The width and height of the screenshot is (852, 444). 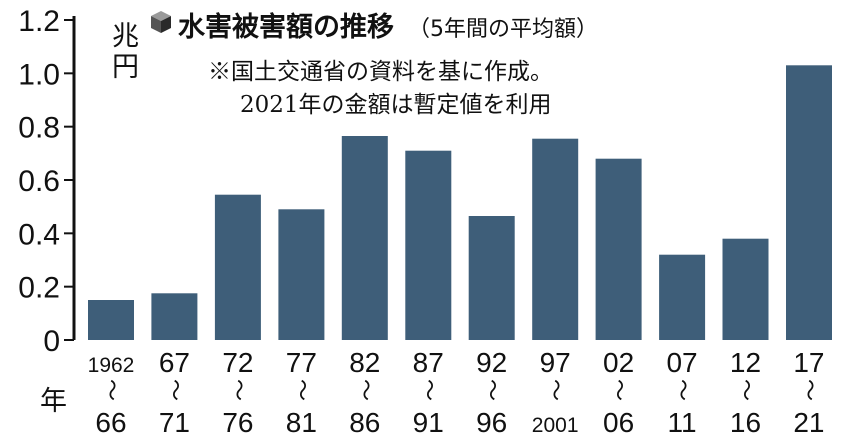 I want to click on provisional-note: 2021年の金額は暫定値を利用, so click(x=396, y=105).